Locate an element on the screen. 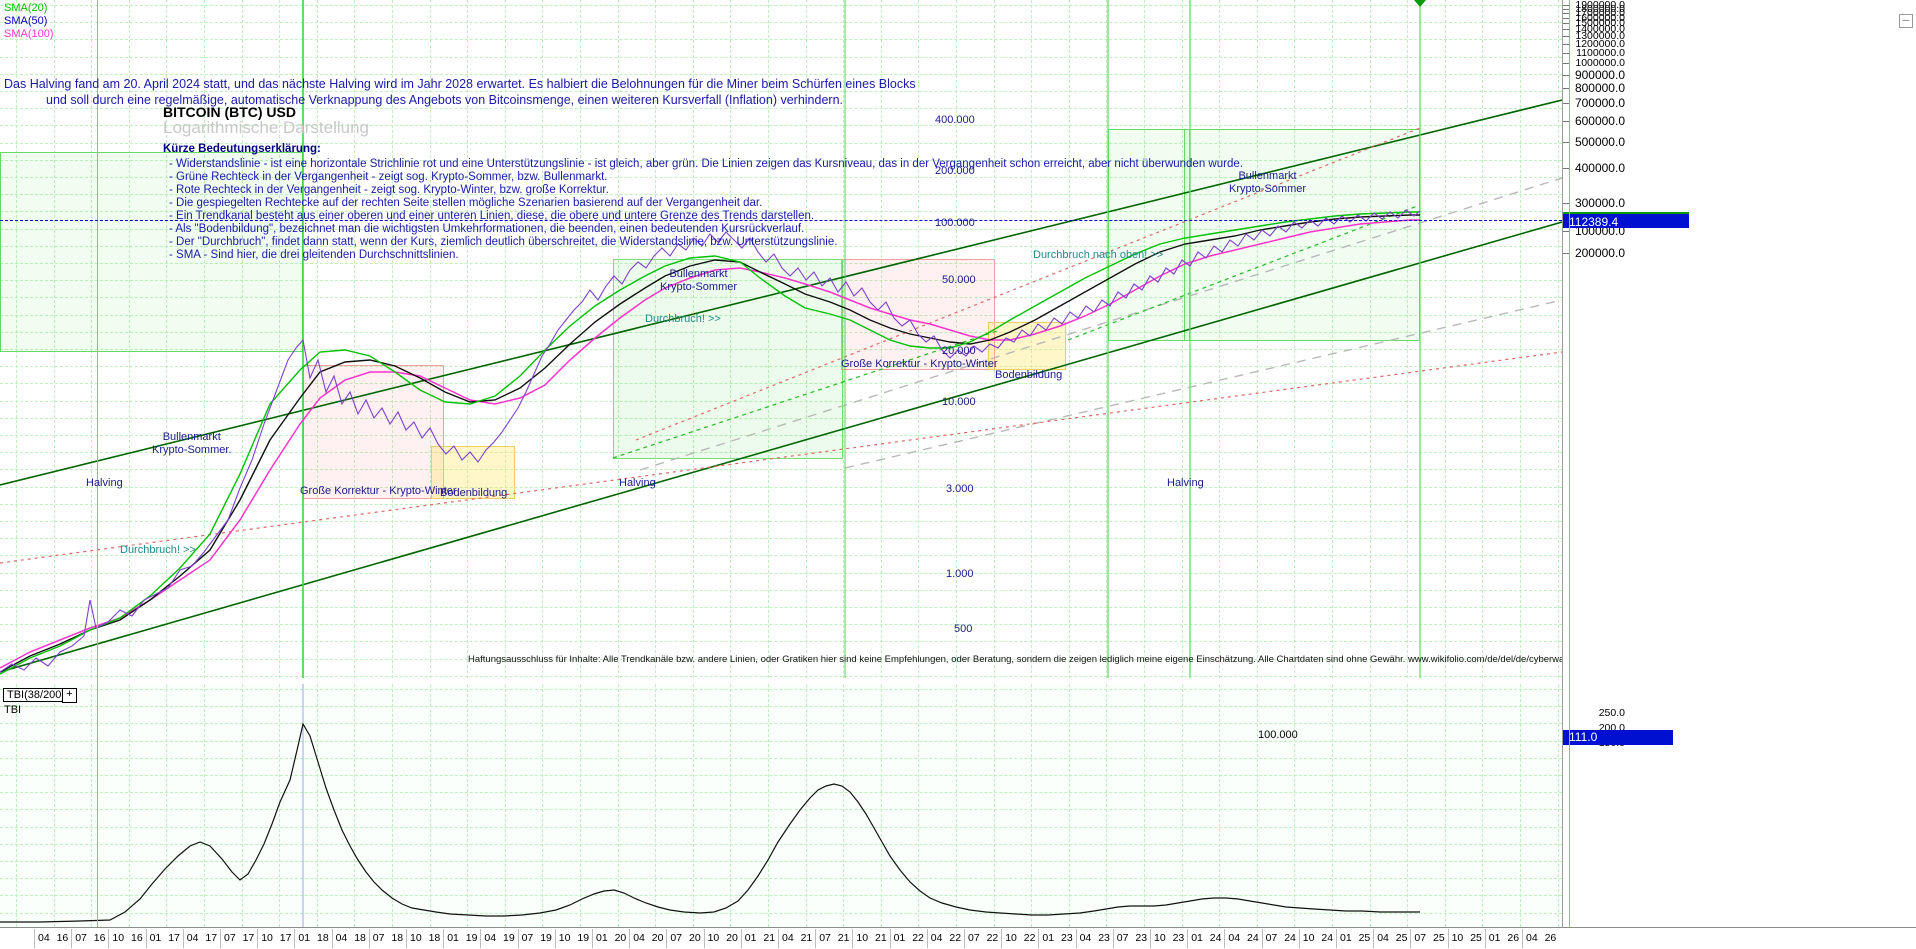 The image size is (1916, 949). annotation-durchbruch-3: Durchbruch nach oben! >> is located at coordinates (1098, 255).